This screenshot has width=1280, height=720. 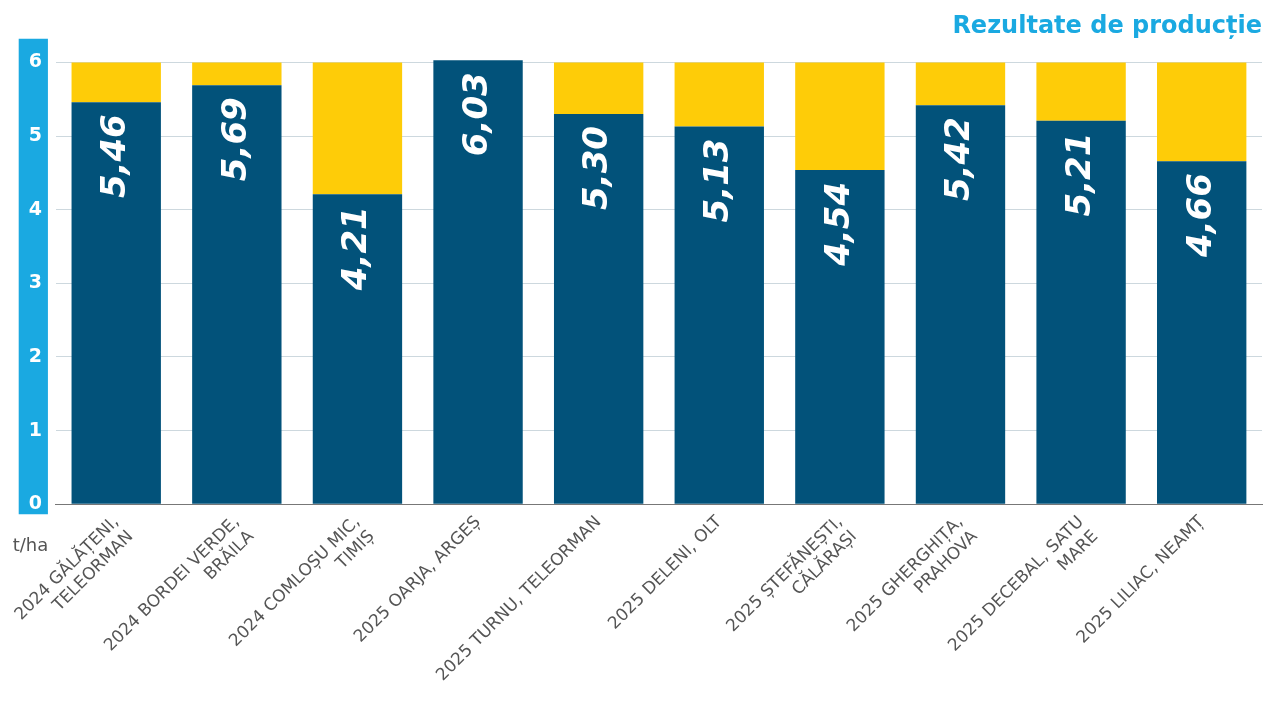 I want to click on data-label: 5,13, so click(x=716, y=180).